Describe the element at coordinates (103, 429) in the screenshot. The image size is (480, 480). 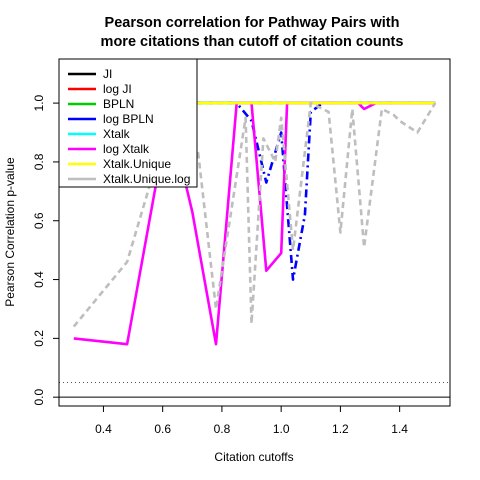
I see `x-tick-label: 0.4` at that location.